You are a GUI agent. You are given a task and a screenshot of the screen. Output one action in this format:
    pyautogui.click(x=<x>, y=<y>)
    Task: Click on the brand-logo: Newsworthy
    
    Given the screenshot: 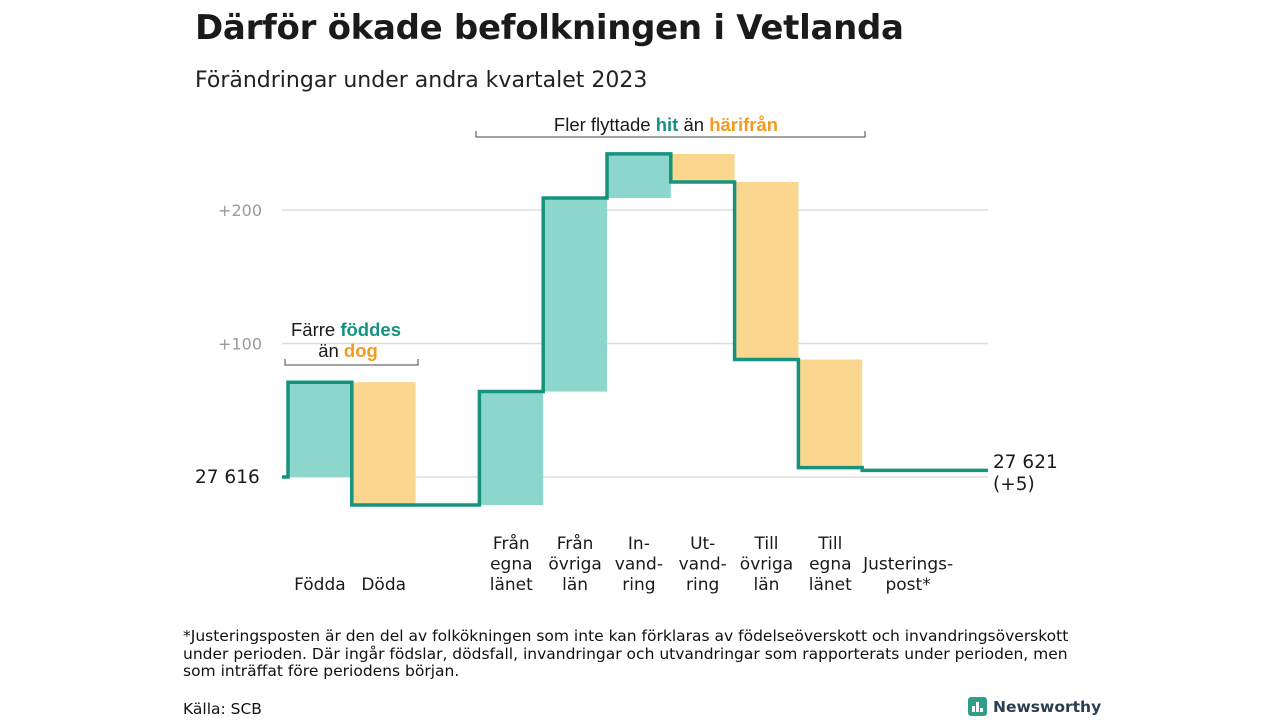 What is the action you would take?
    pyautogui.click(x=1034, y=706)
    